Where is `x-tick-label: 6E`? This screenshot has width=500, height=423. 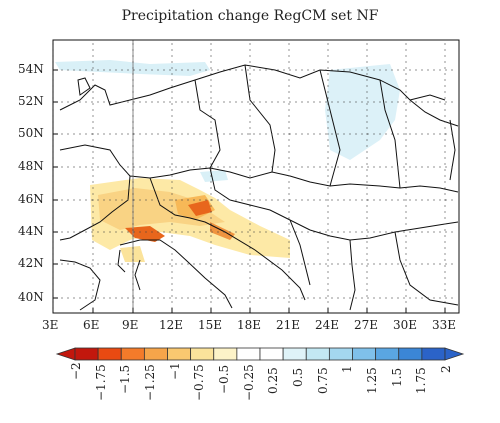
x-tick-label: 6E is located at coordinates (91, 325).